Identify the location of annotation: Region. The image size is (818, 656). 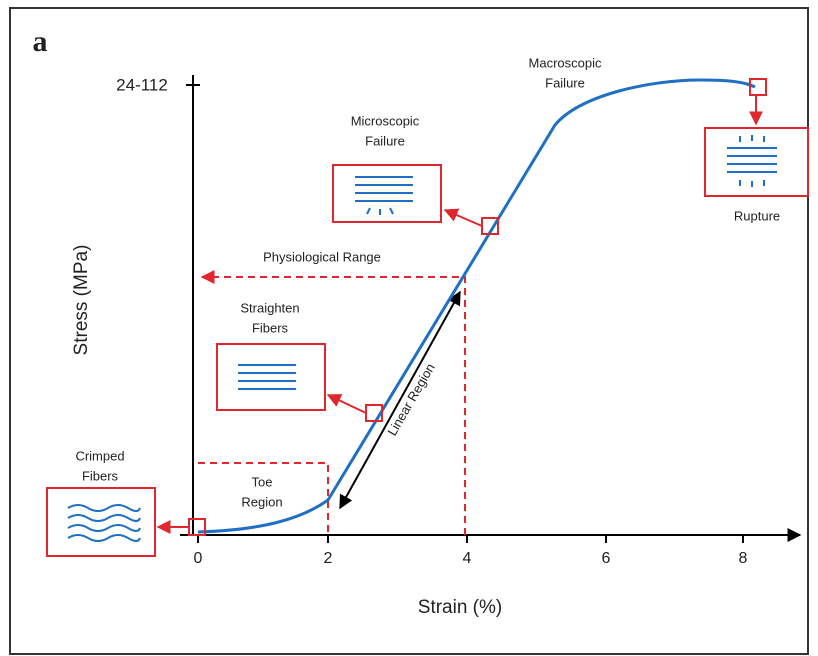
(261, 501).